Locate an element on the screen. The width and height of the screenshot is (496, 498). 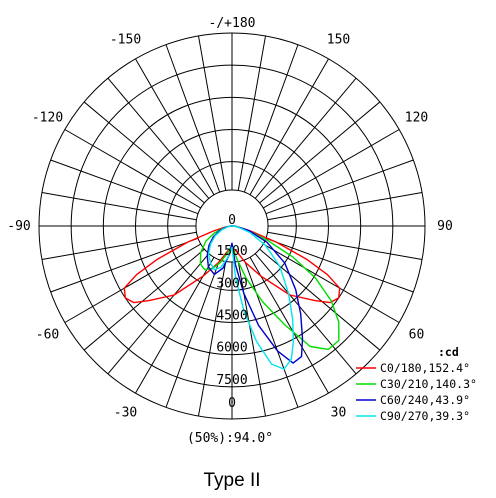
angle-tick-label: -30 is located at coordinates (125, 413).